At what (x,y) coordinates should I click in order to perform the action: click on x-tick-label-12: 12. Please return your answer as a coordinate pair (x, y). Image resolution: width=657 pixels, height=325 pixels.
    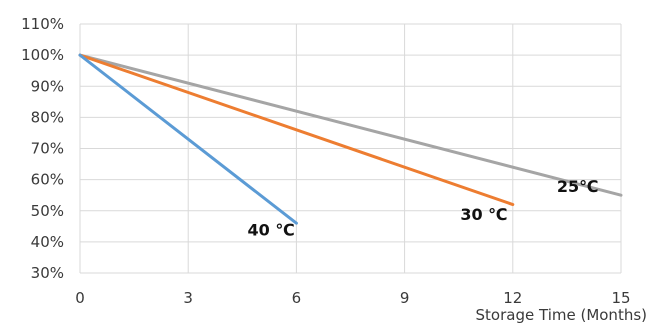
    Looking at the image, I should click on (512, 298).